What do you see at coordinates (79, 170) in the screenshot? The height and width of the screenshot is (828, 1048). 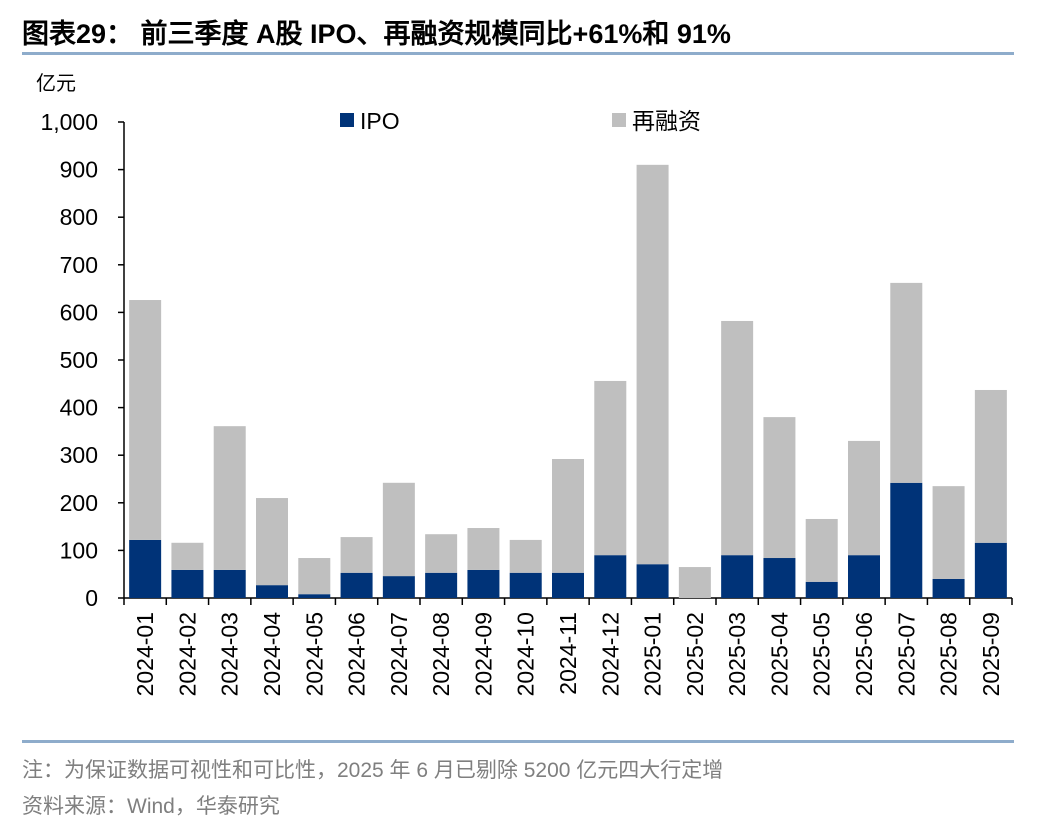 I see `y-tick-label: 900` at bounding box center [79, 170].